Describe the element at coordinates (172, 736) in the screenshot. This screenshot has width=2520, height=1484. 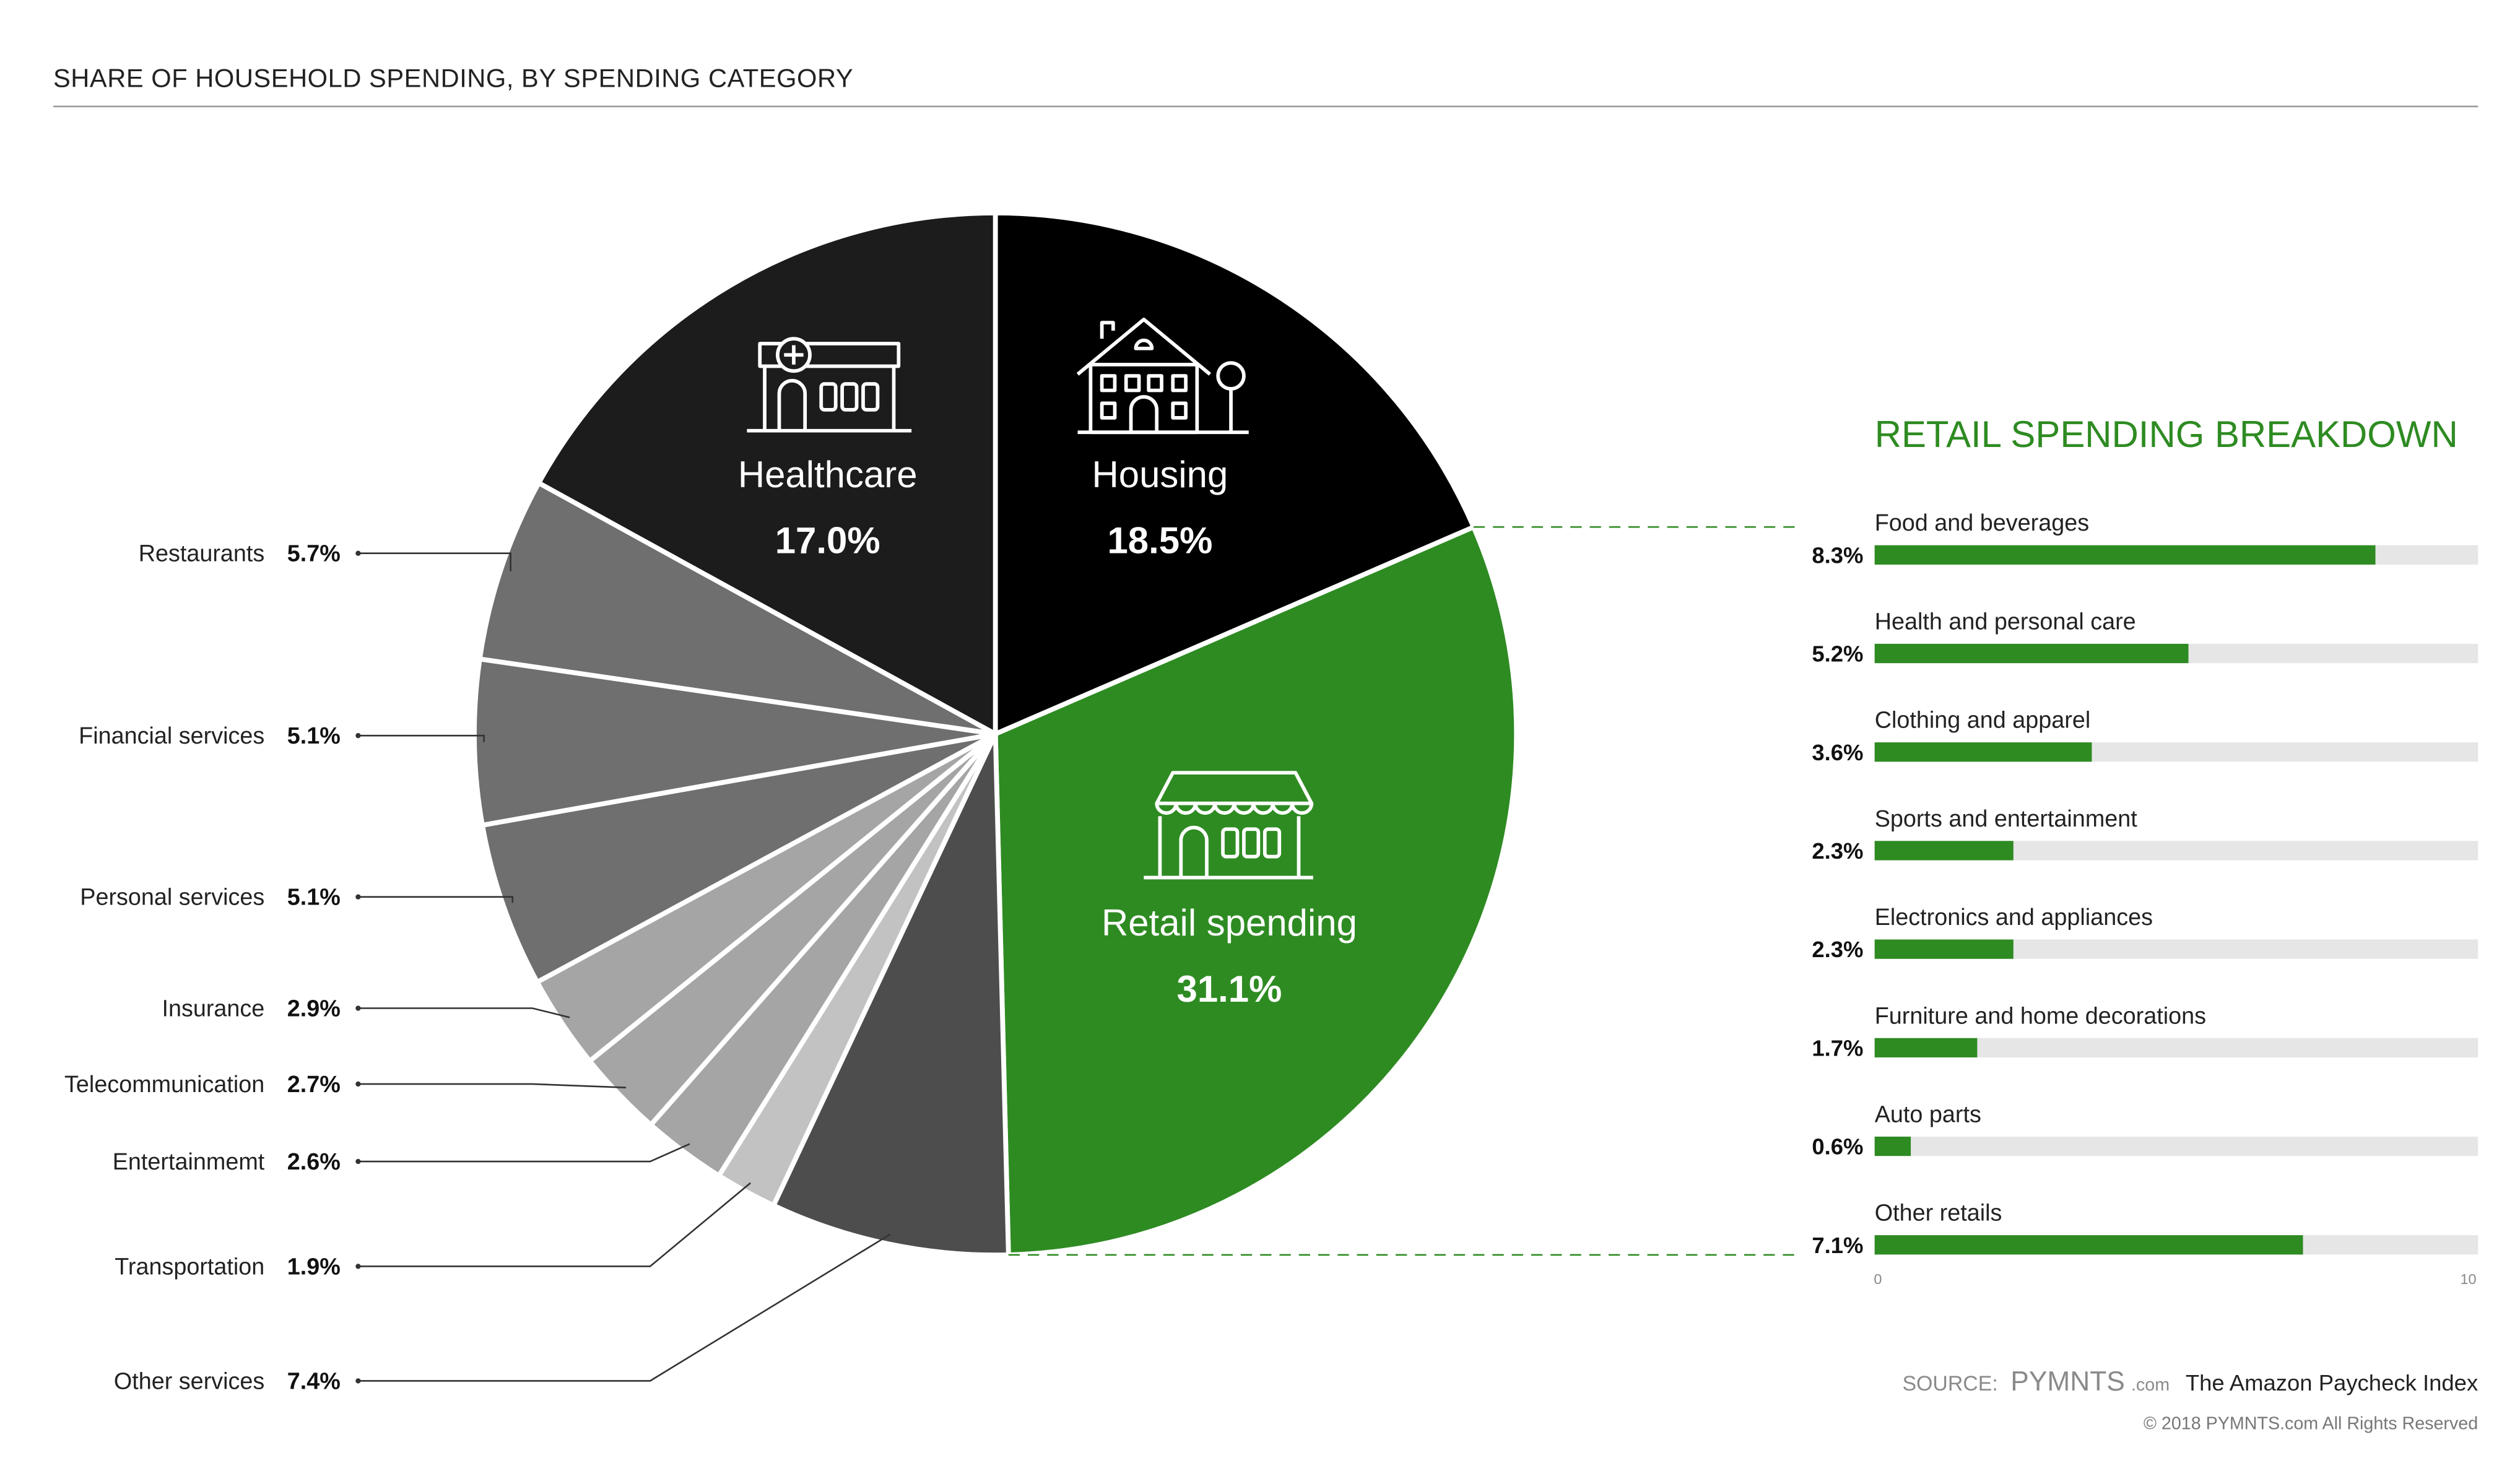
I see `pie-label-financial-services: Financial services` at that location.